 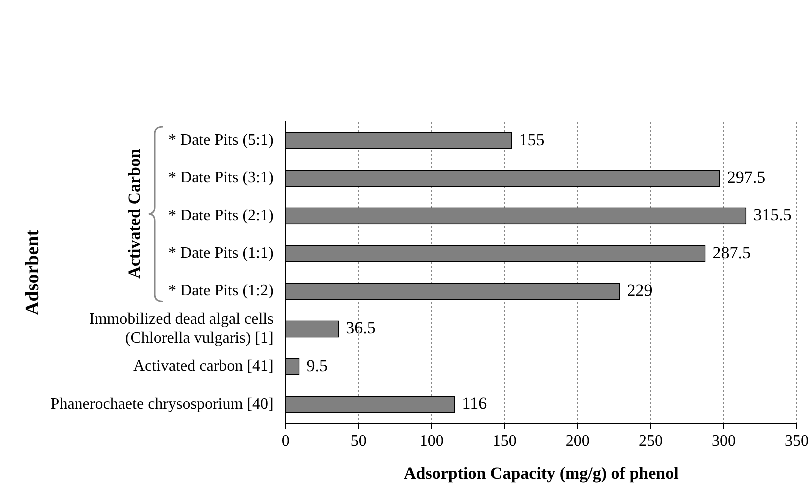 I want to click on data-label: 9.5, so click(x=317, y=366).